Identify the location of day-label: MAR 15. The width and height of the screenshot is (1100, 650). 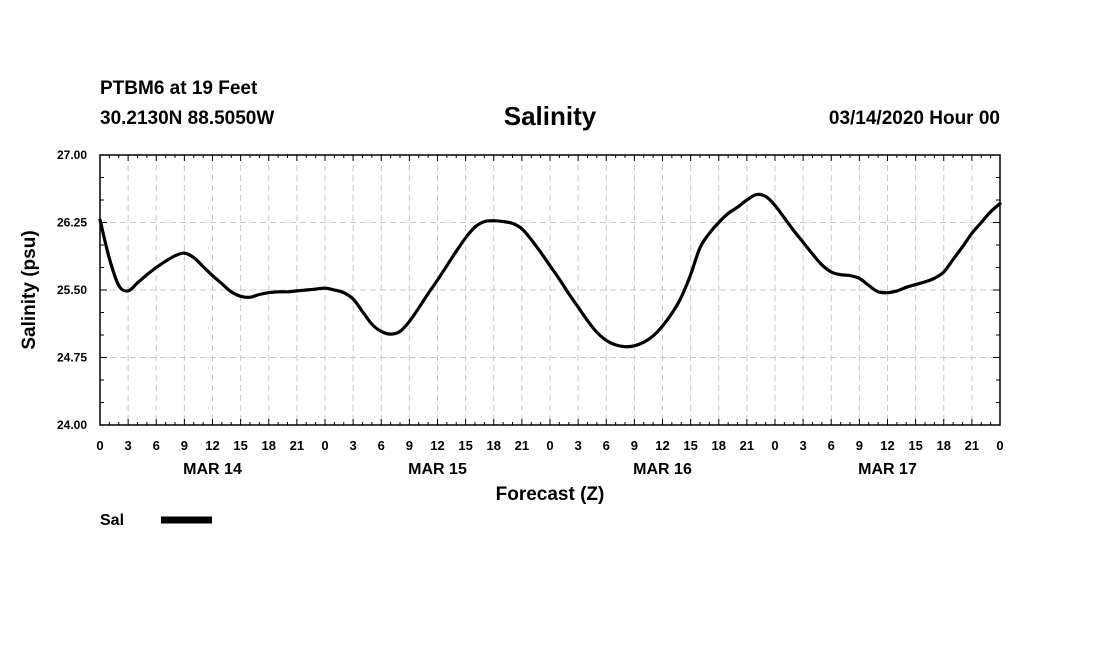
(437, 469).